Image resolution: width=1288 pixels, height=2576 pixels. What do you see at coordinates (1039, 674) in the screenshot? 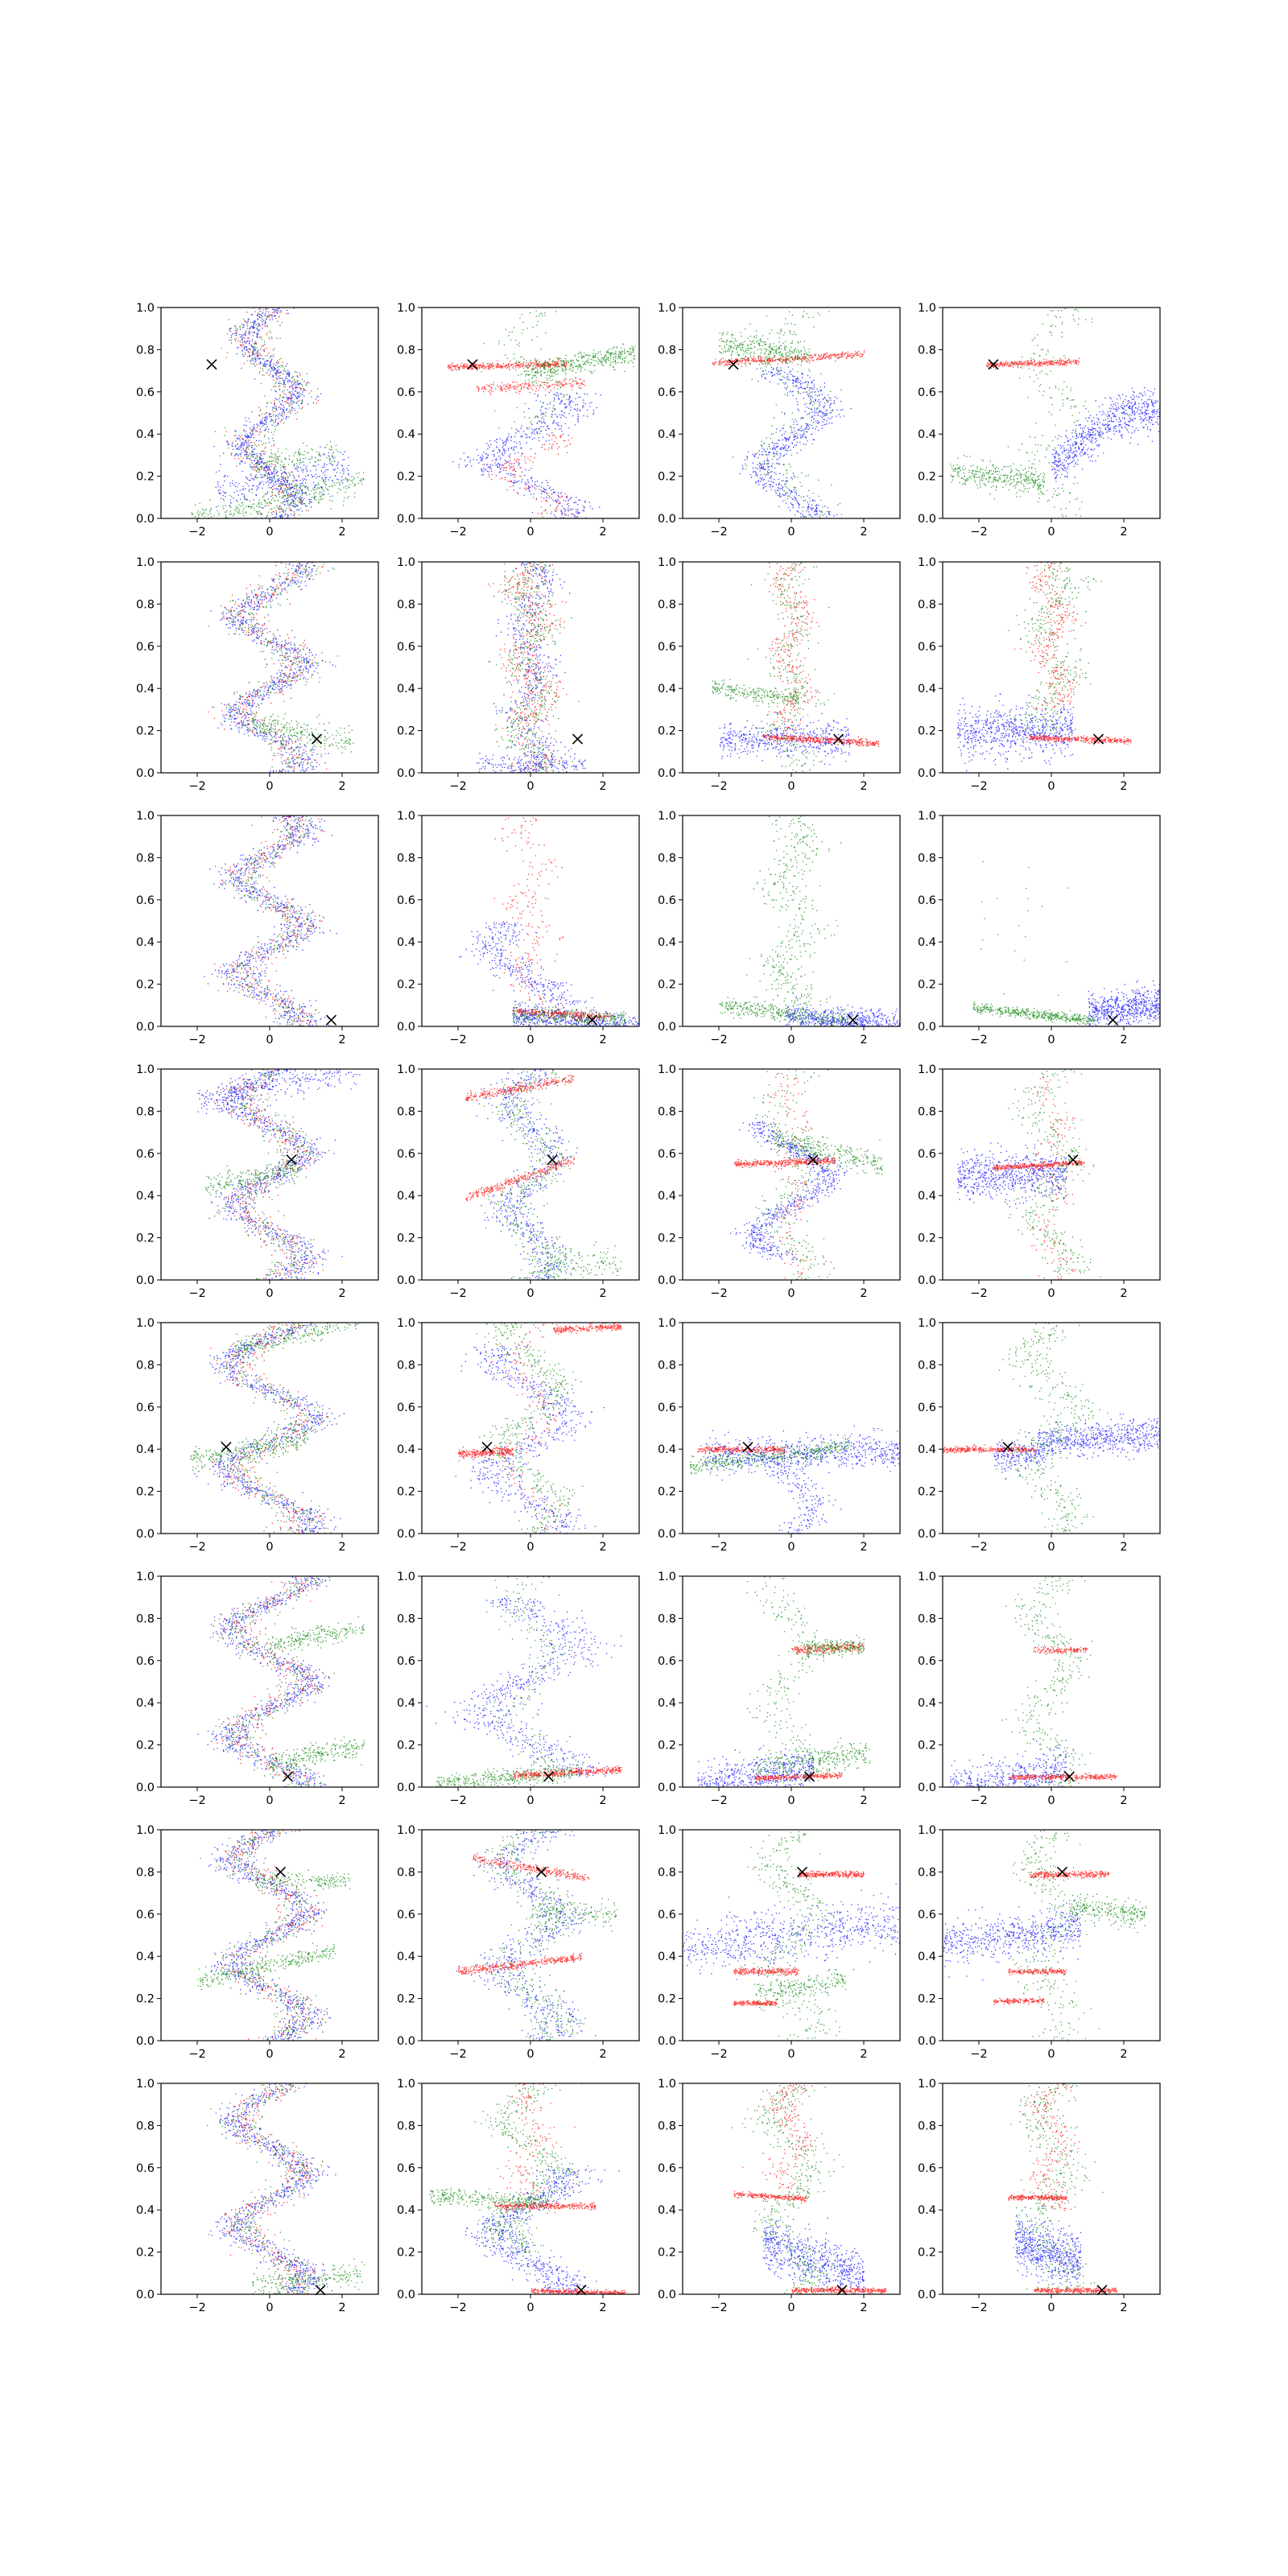
I see `subplot-r2-c4: −2 0 2 0.0 0.2 0.4 0.6 0.8 1.0` at bounding box center [1039, 674].